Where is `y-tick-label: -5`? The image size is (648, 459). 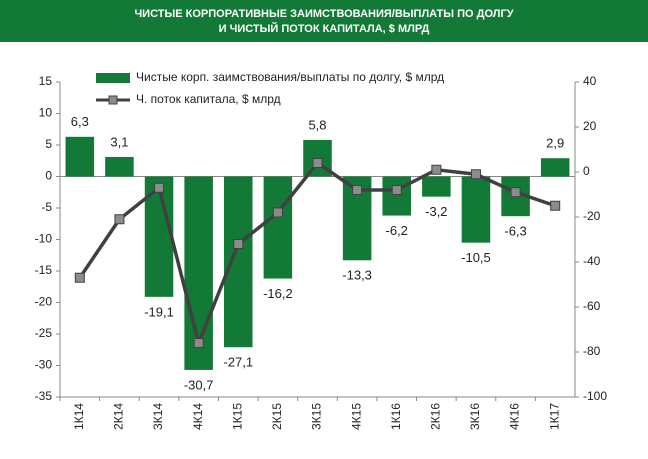
y-tick-label: -5 is located at coordinates (46, 207).